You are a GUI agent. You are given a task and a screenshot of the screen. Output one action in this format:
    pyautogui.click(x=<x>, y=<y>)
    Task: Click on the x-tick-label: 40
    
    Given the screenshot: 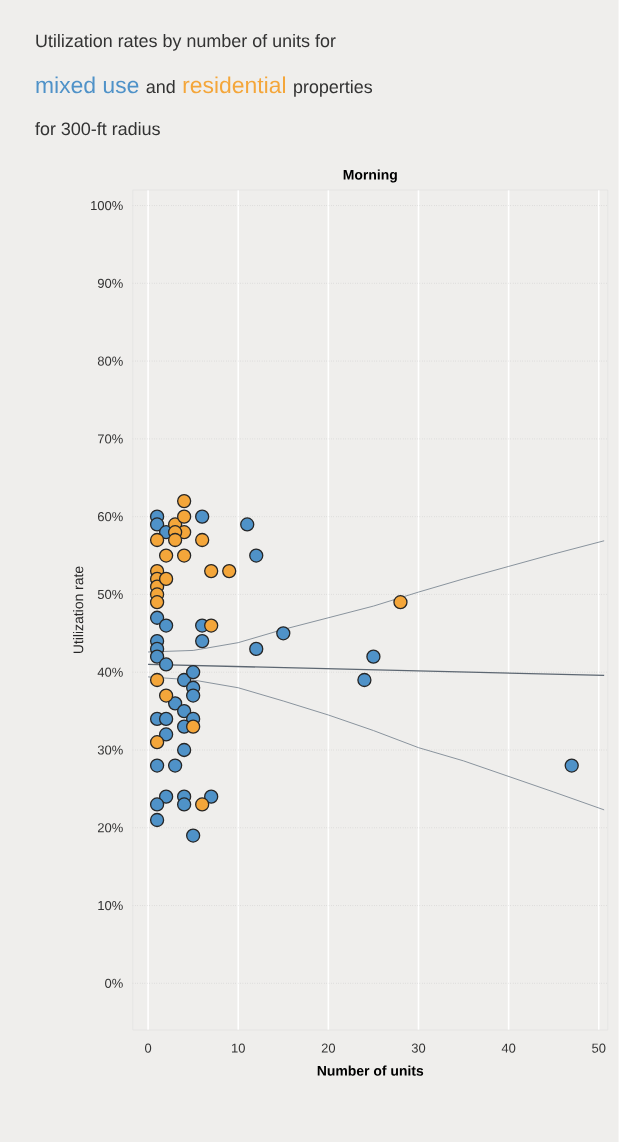 What is the action you would take?
    pyautogui.click(x=508, y=1048)
    